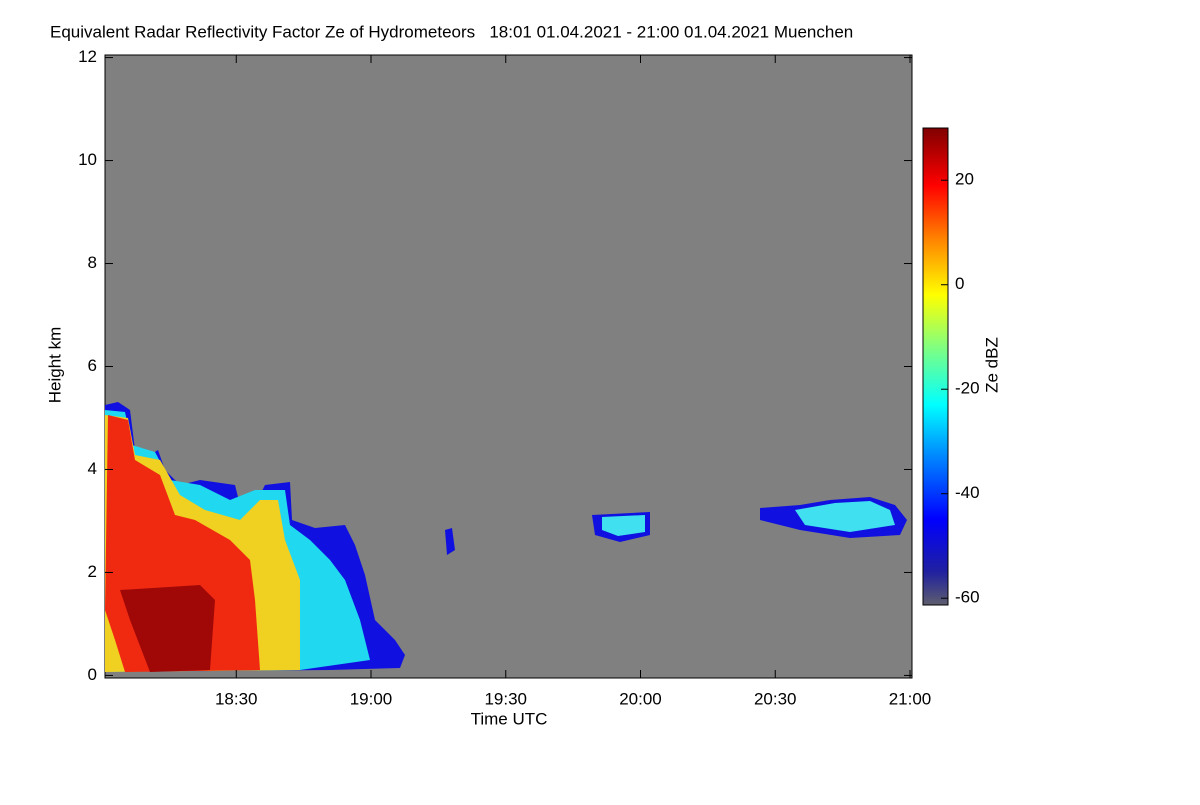 This screenshot has height=805, width=1200. Describe the element at coordinates (371, 698) in the screenshot. I see `x-tick-label: 19:00` at that location.